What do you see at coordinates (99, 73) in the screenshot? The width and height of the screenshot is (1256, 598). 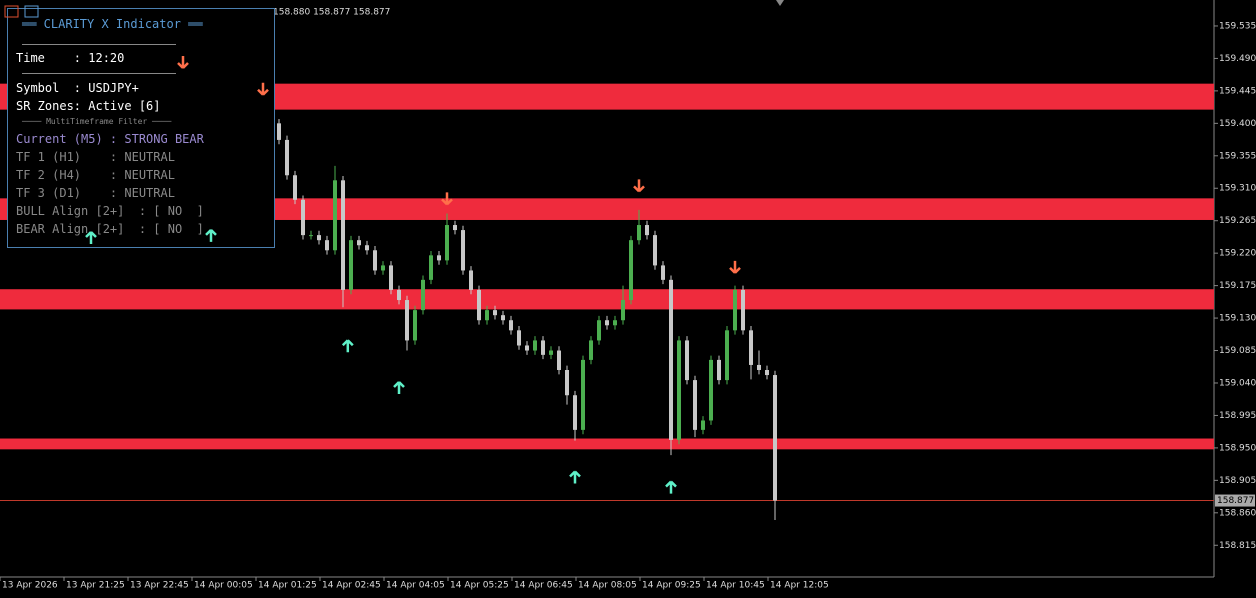 I see `separator` at bounding box center [99, 73].